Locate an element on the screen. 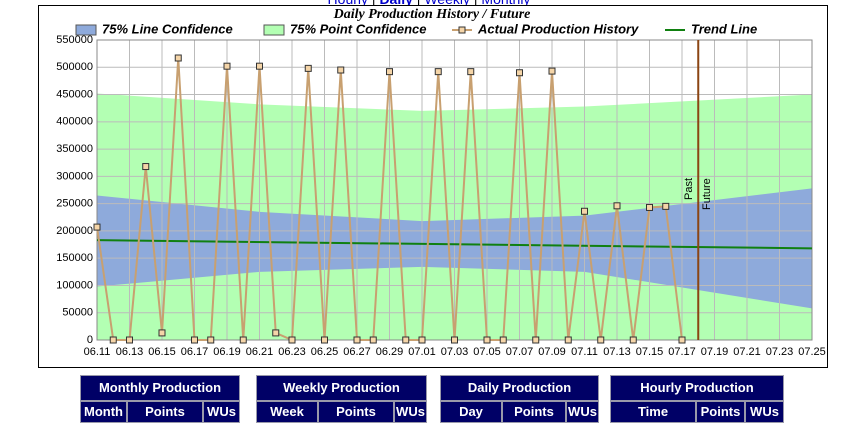  legend-label: Trend Line is located at coordinates (724, 28).